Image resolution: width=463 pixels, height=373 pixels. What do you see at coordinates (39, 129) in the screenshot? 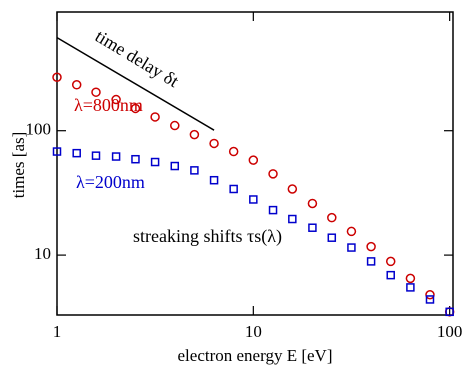
I see `y-tick-label: 100` at bounding box center [39, 129].